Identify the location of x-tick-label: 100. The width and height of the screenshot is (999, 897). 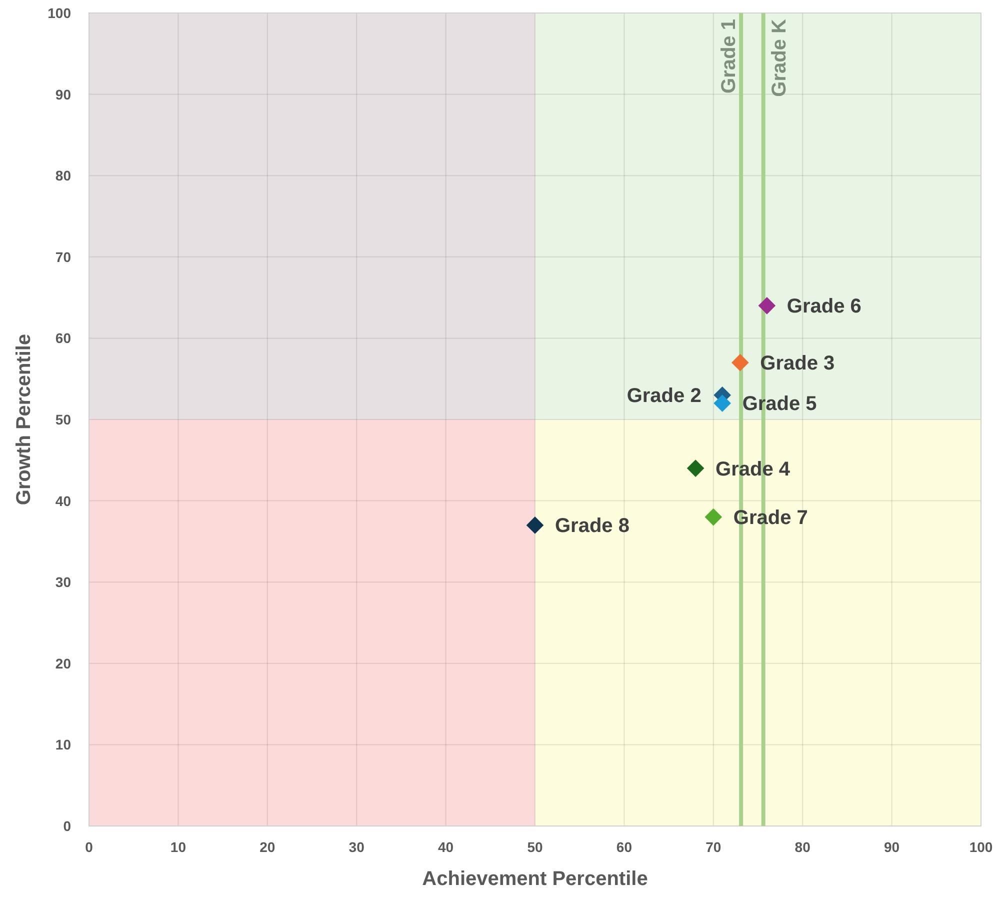
(981, 847).